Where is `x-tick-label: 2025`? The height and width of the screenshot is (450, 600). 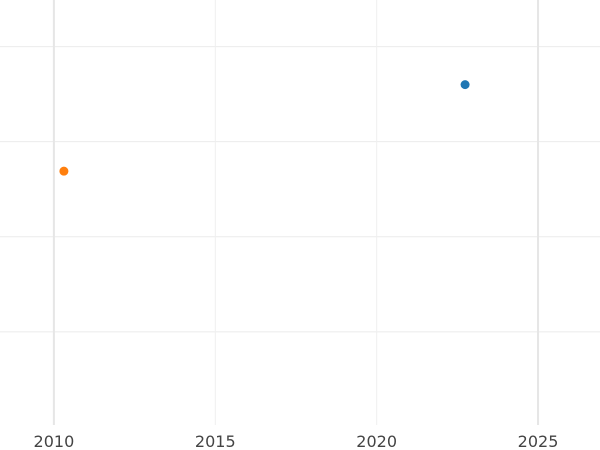
x-tick-label: 2025 is located at coordinates (538, 441).